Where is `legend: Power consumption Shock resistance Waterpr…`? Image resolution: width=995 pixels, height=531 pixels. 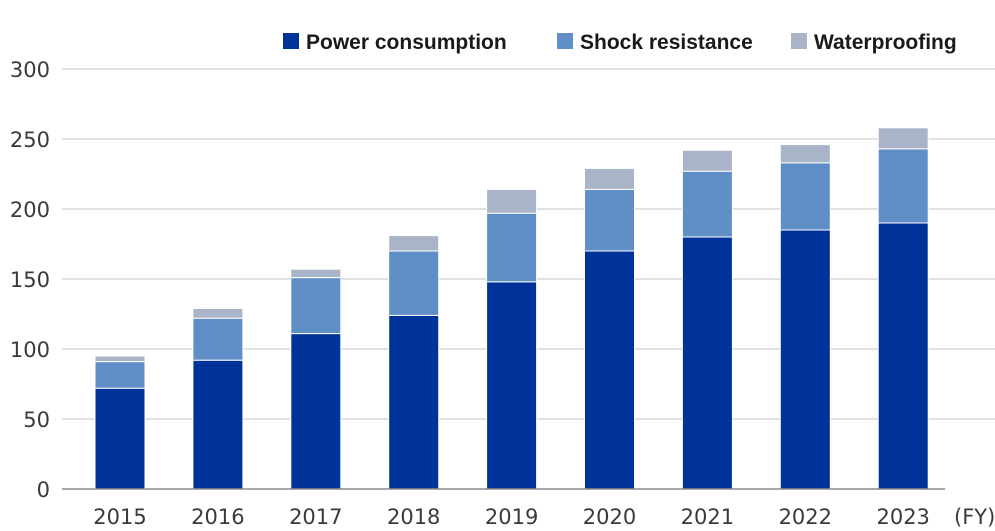
legend: Power consumption Shock resistance Waterpr… is located at coordinates (620, 42).